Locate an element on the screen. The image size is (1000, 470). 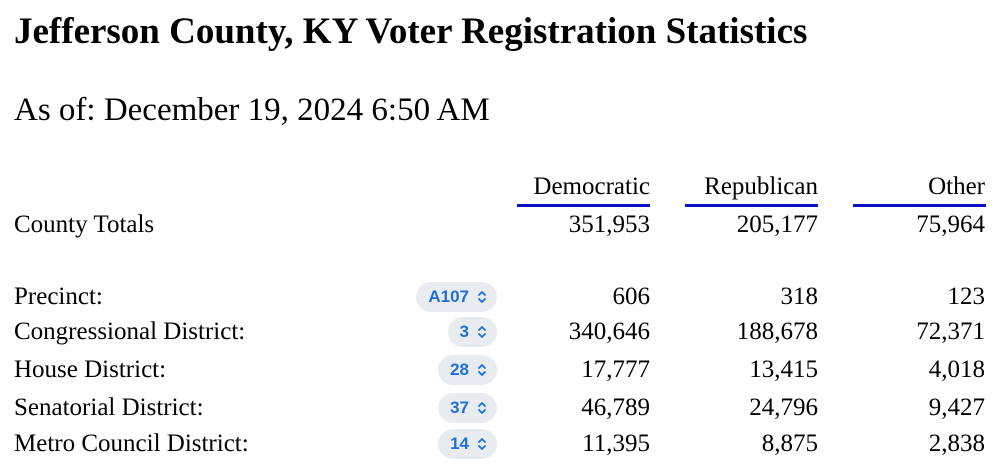
column-underline-democratic is located at coordinates (583, 205).